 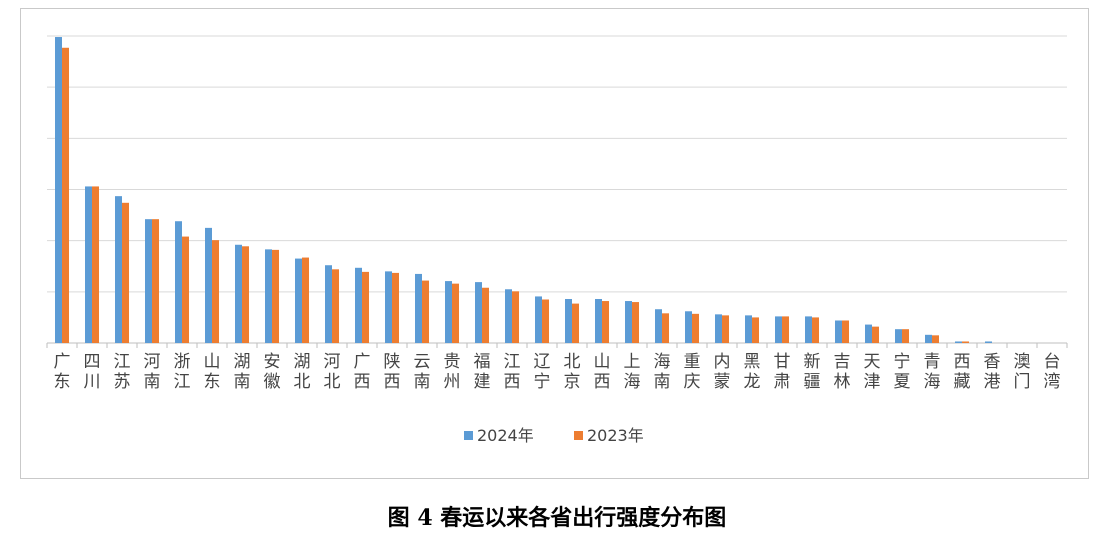 What do you see at coordinates (505, 435) in the screenshot?
I see `legend-label: 2024年` at bounding box center [505, 435].